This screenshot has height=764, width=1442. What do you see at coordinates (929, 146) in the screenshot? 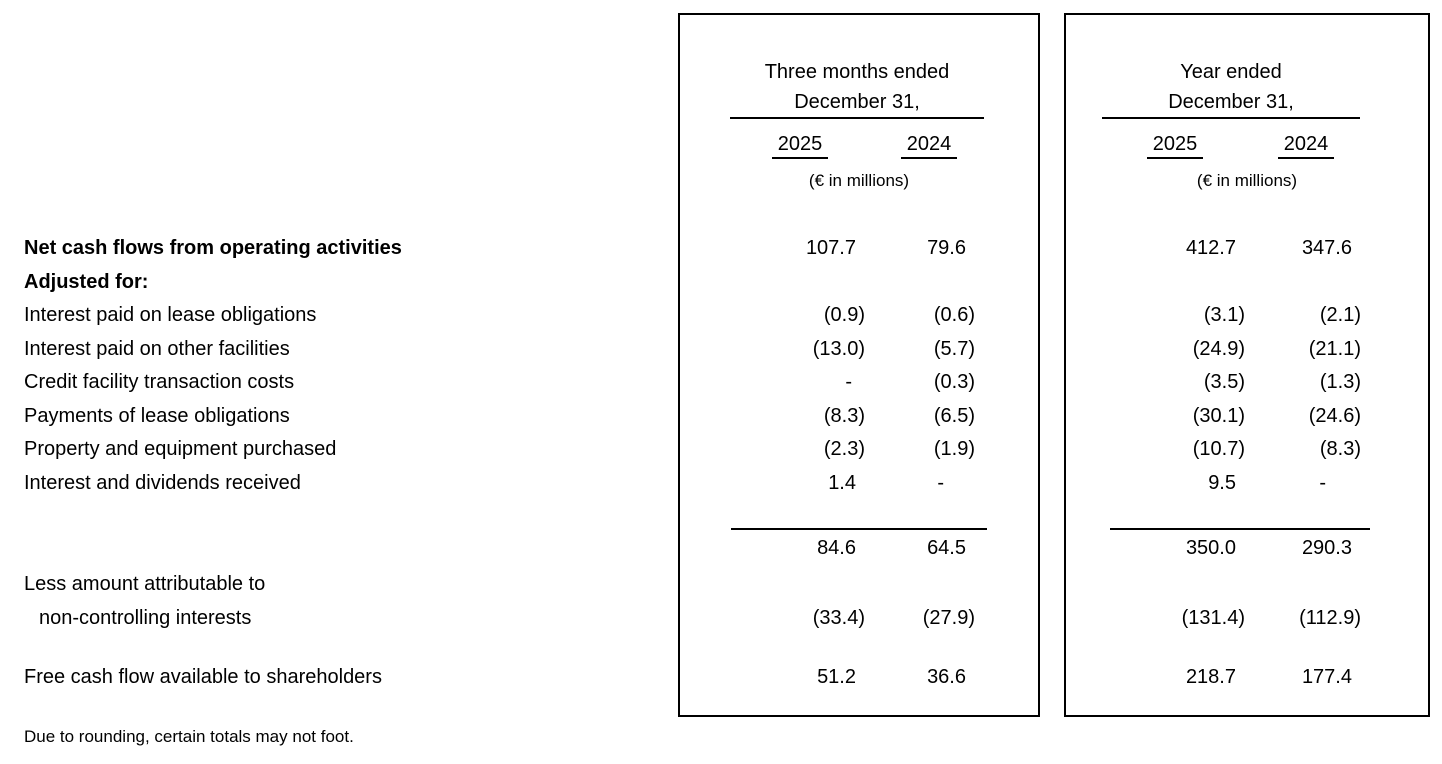
I see `three-months-col-2024: 2024` at bounding box center [929, 146].